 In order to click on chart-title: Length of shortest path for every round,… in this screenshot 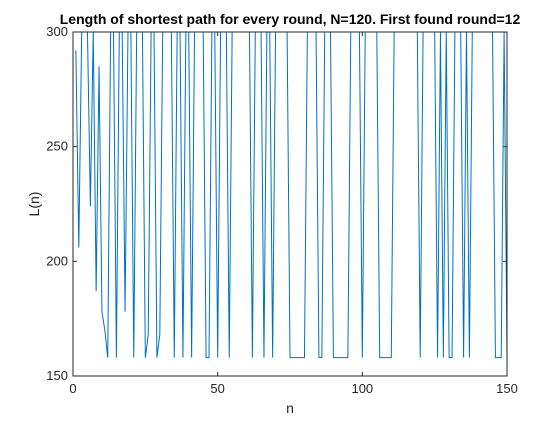, I will do `click(290, 19)`.